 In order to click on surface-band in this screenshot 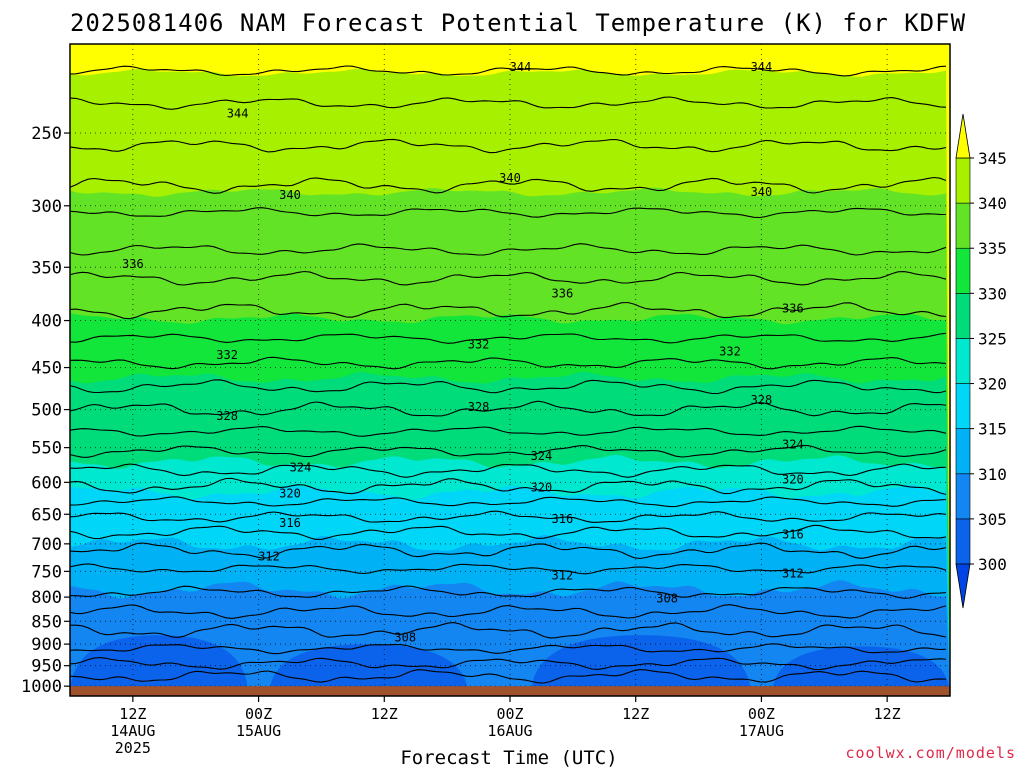, I will do `click(510, 691)`.